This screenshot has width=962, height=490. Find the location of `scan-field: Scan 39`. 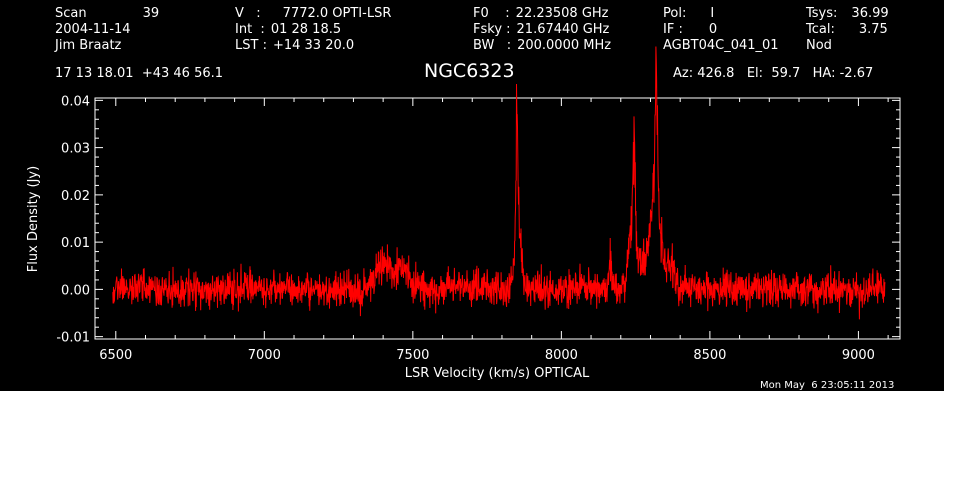

scan-field: Scan 39 is located at coordinates (107, 13).